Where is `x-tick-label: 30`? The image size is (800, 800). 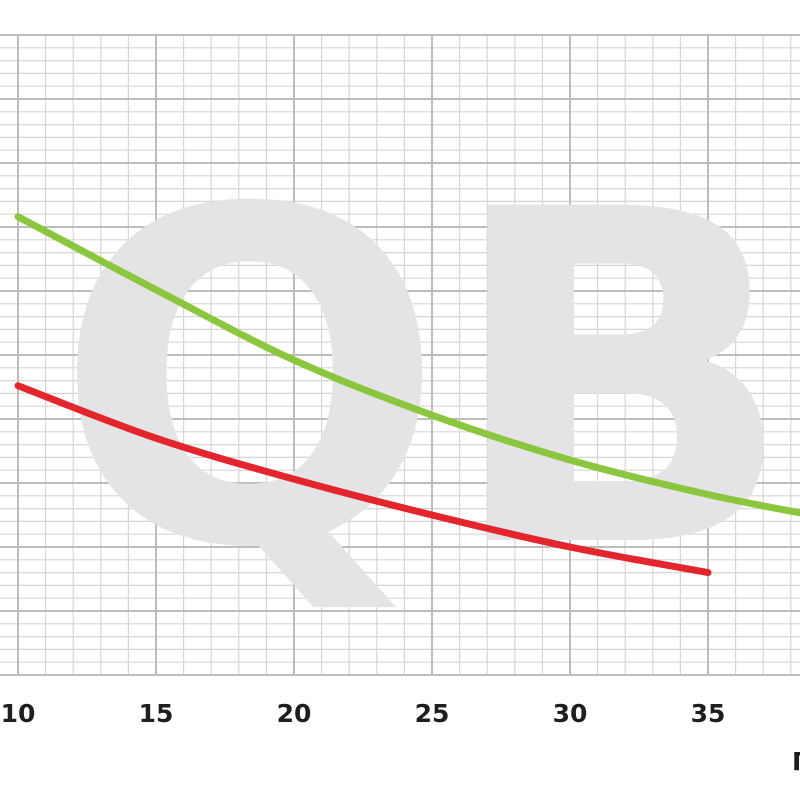
x-tick-label: 30 is located at coordinates (570, 713).